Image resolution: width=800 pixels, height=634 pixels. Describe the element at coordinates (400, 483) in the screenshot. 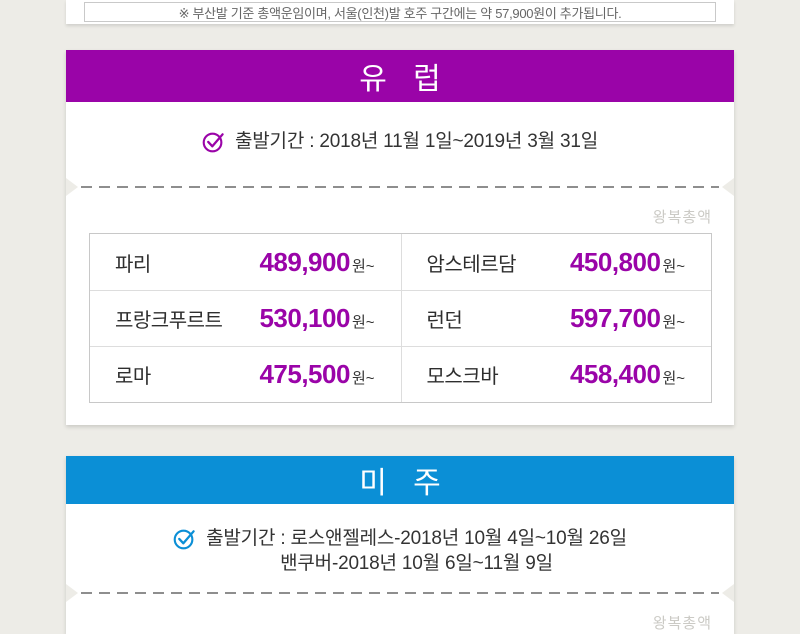

I see `americas-title: 미 주` at that location.